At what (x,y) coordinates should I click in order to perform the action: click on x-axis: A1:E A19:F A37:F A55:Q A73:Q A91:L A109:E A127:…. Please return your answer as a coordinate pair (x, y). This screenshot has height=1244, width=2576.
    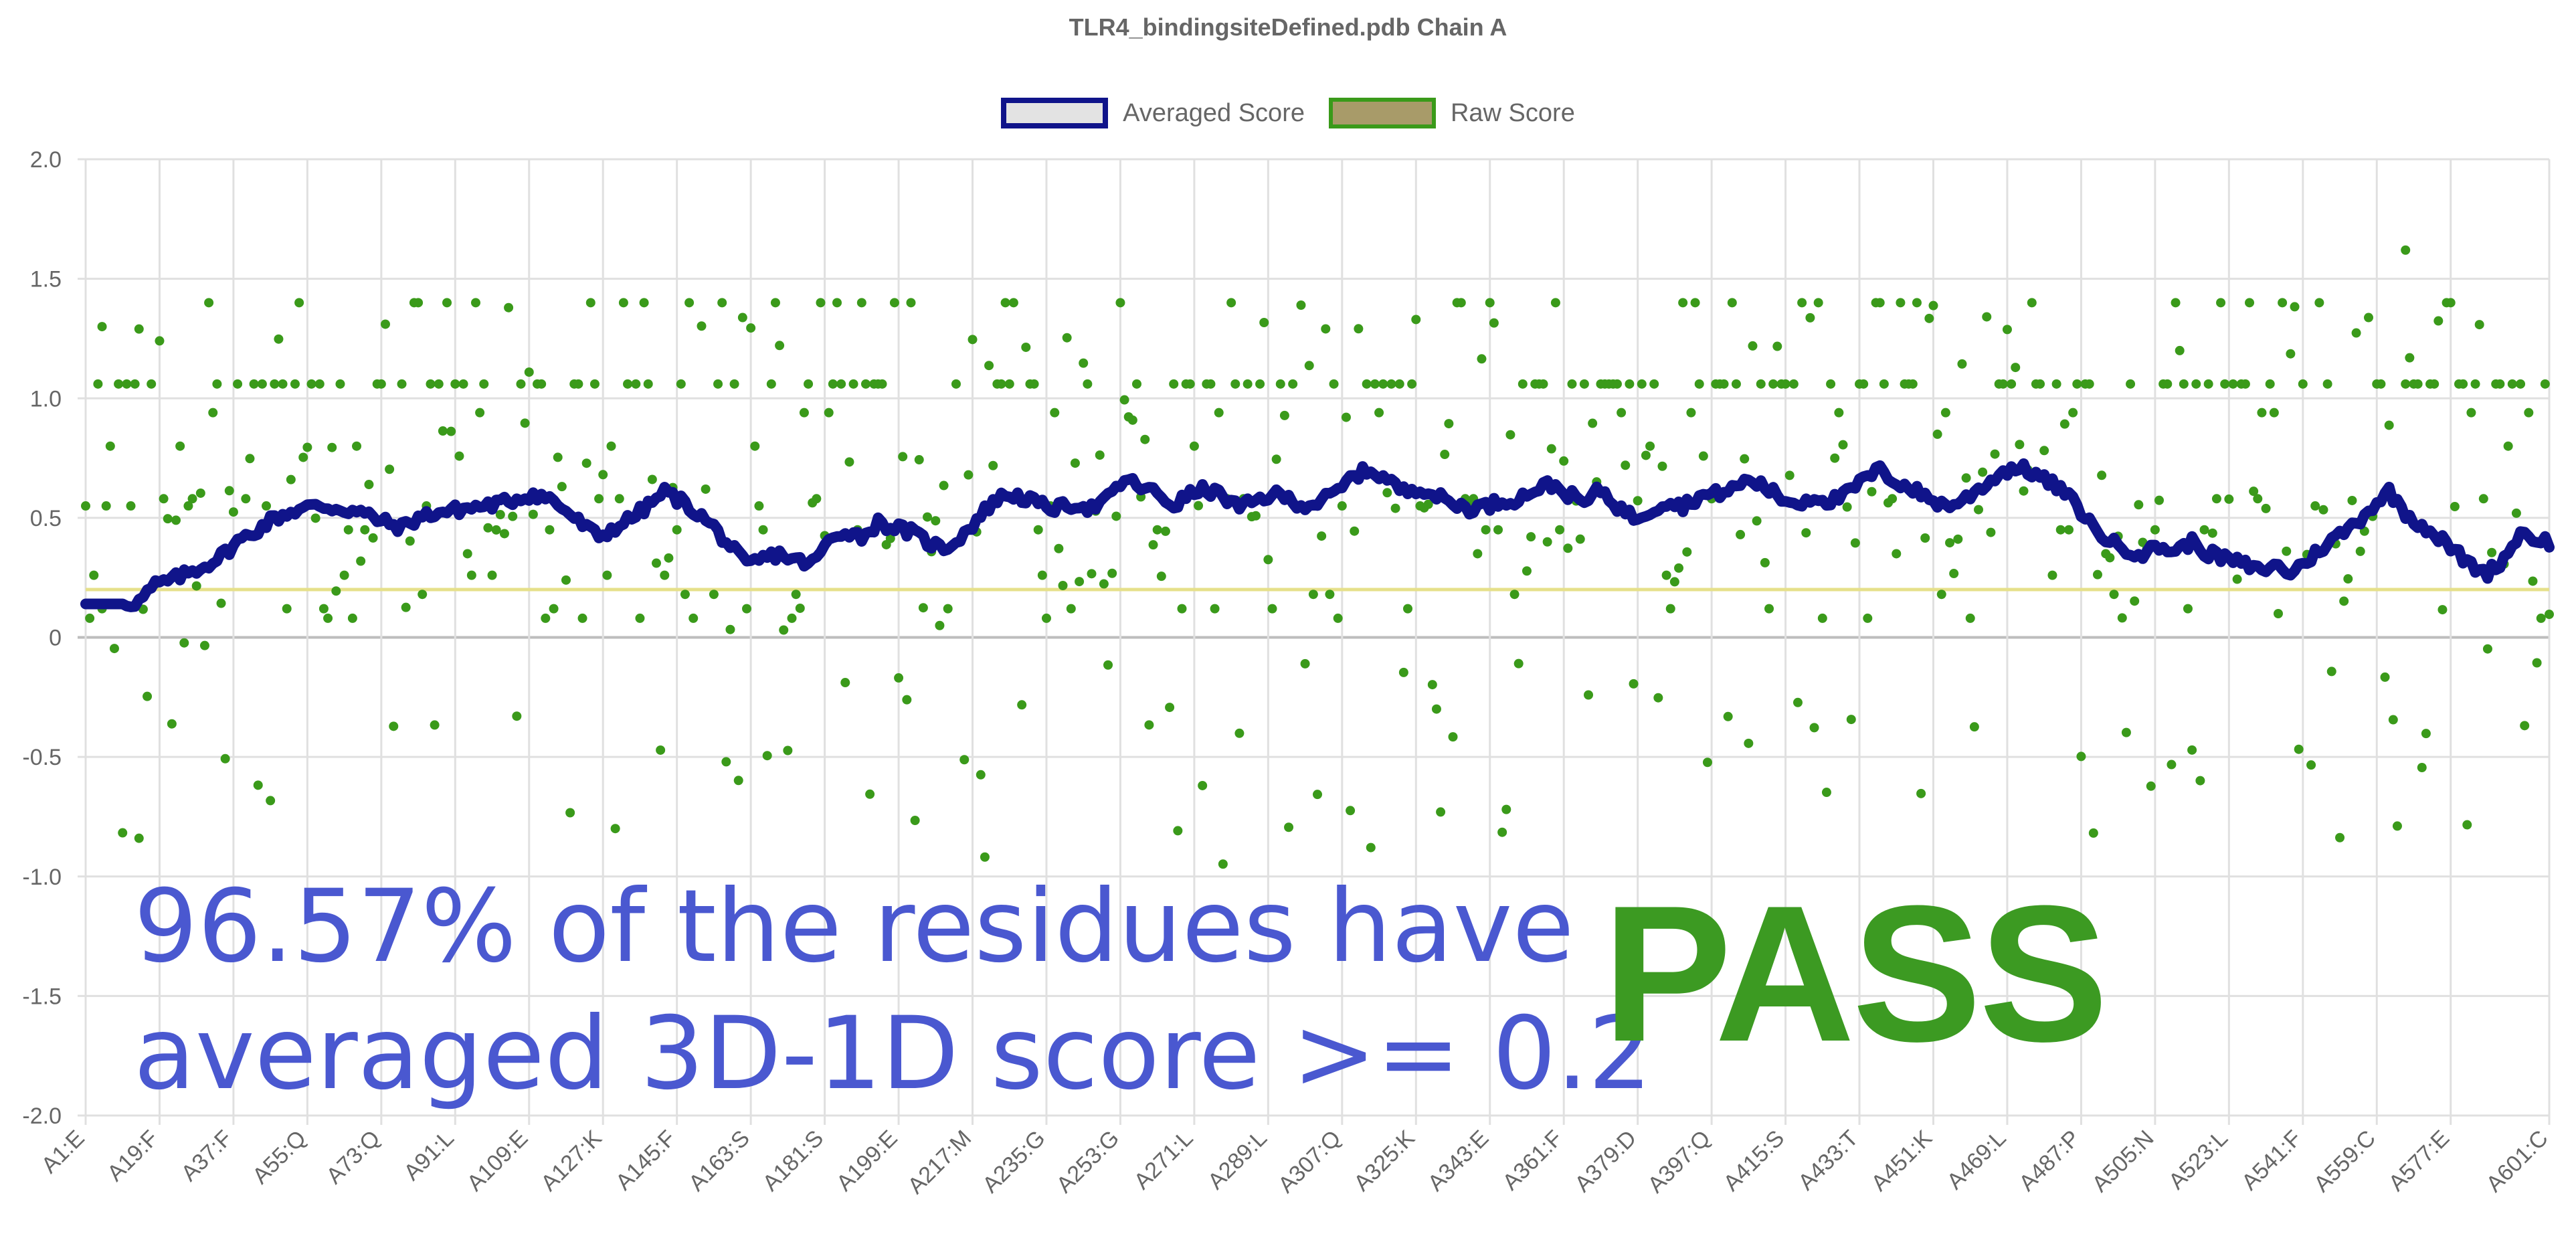
    Looking at the image, I should click on (1295, 1162).